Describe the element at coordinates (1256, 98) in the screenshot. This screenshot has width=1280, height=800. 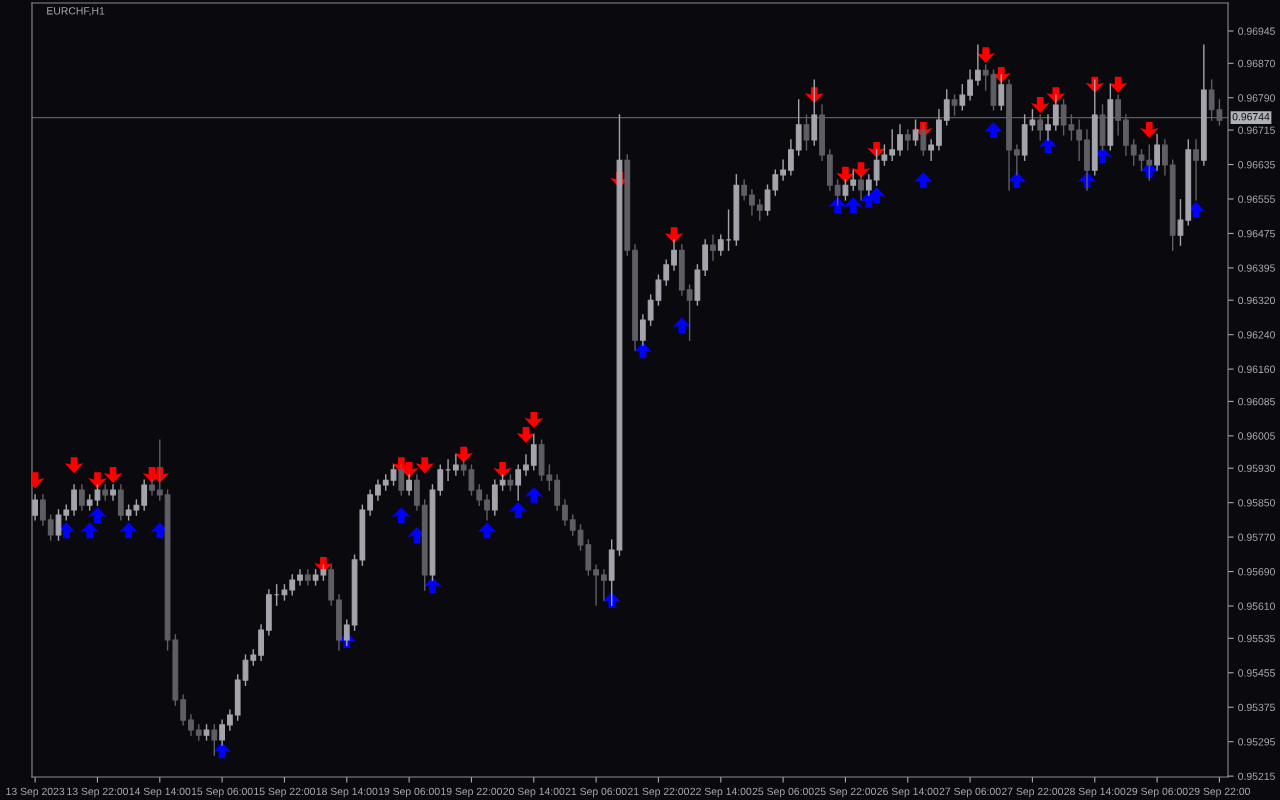
I see `y-tick-label: 0.96790` at that location.